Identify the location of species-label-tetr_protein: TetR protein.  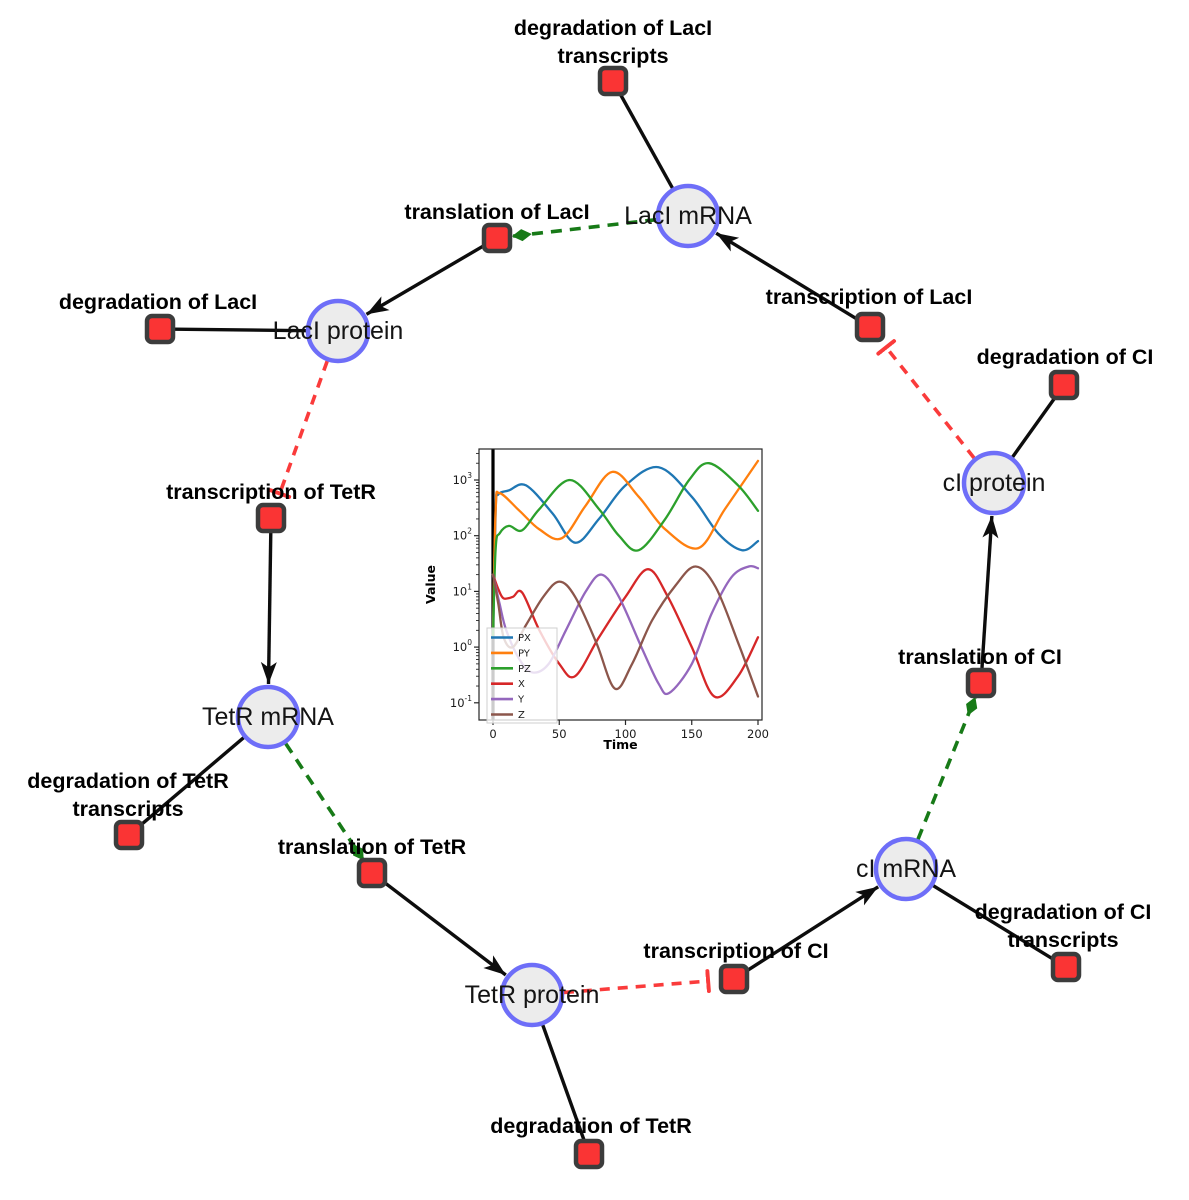
(532, 995).